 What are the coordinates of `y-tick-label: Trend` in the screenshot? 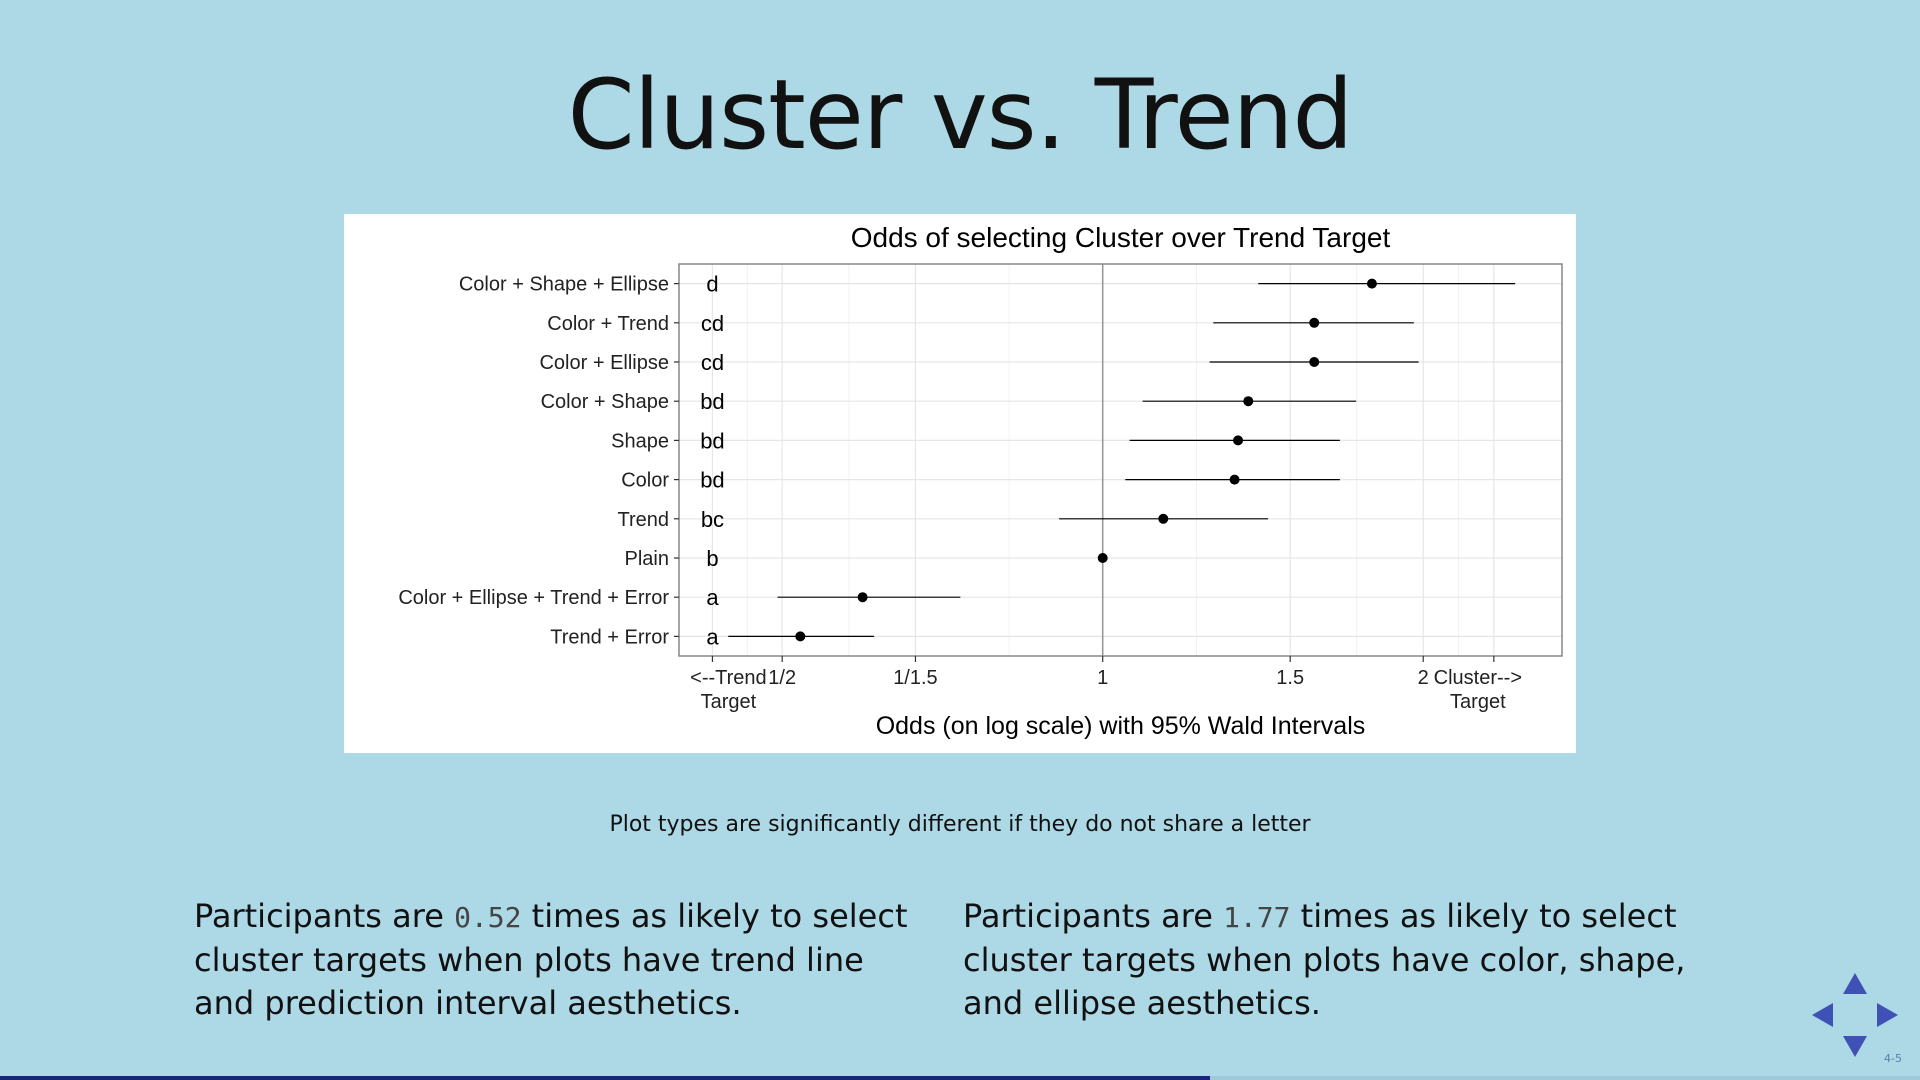 It's located at (643, 520).